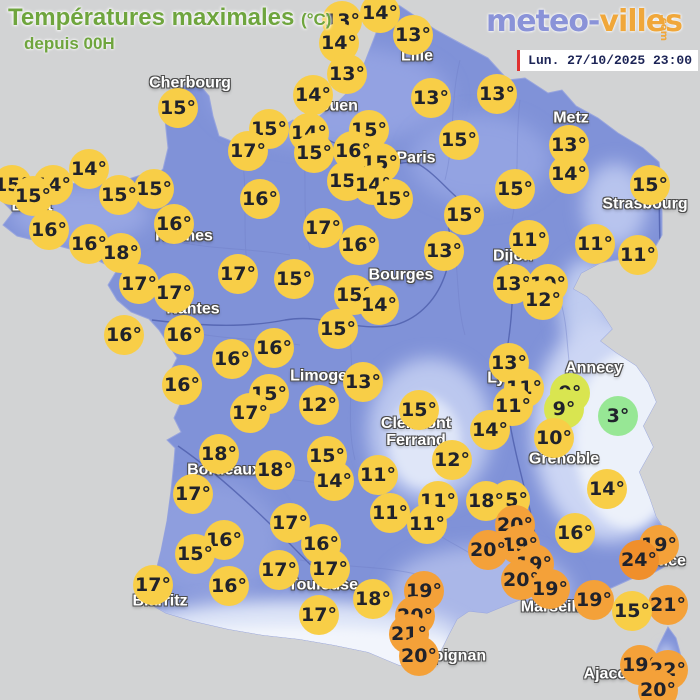 The image size is (700, 700). What do you see at coordinates (543, 21) in the screenshot?
I see `logo-part-blue: meteo-` at bounding box center [543, 21].